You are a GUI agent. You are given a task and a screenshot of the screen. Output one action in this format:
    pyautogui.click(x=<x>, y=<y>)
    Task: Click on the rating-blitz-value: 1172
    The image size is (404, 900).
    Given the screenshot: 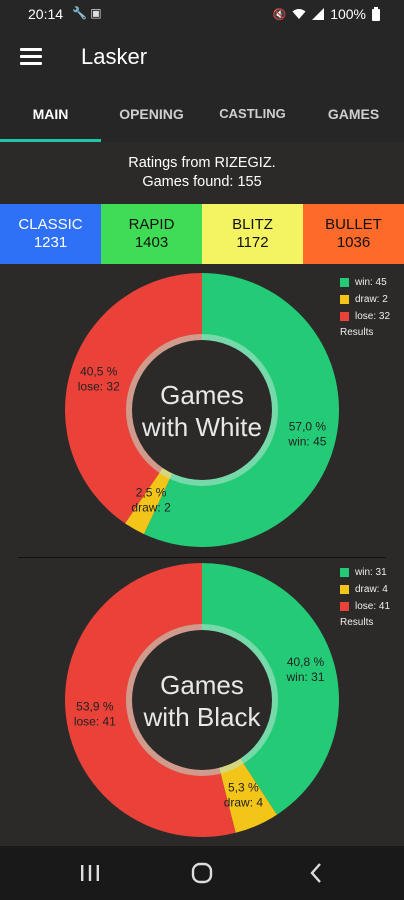 What is the action you would take?
    pyautogui.click(x=252, y=242)
    